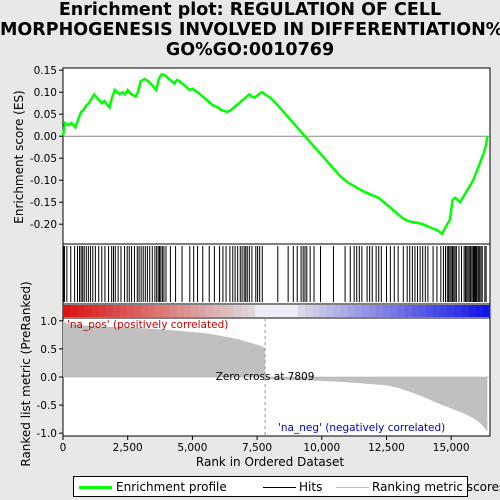 This screenshot has width=500, height=500. I want to click on es-y-tick-label: 0.10, so click(45, 93).